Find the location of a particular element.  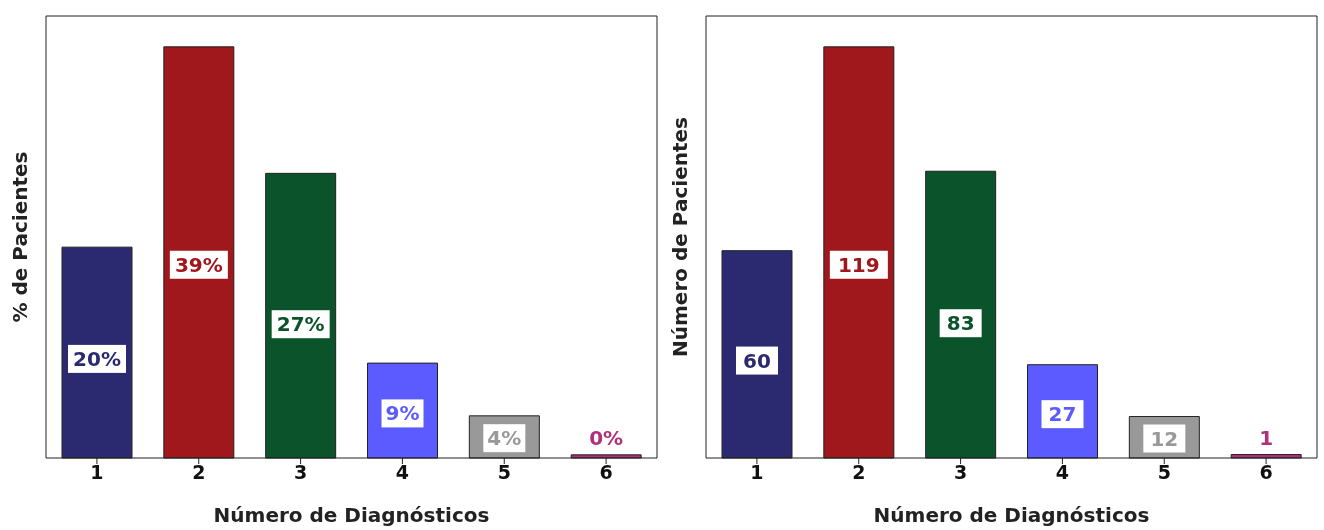

data-label: 83 is located at coordinates (960, 323).